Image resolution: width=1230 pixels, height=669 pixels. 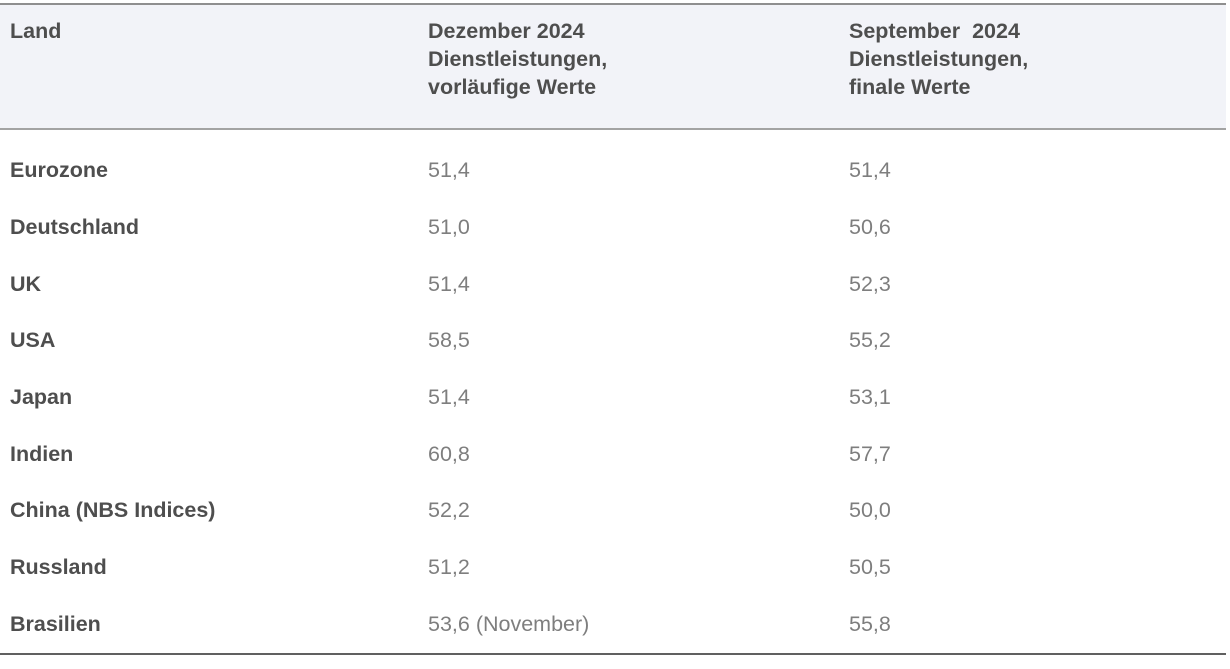 What do you see at coordinates (36, 31) in the screenshot?
I see `column-header-land: Land` at bounding box center [36, 31].